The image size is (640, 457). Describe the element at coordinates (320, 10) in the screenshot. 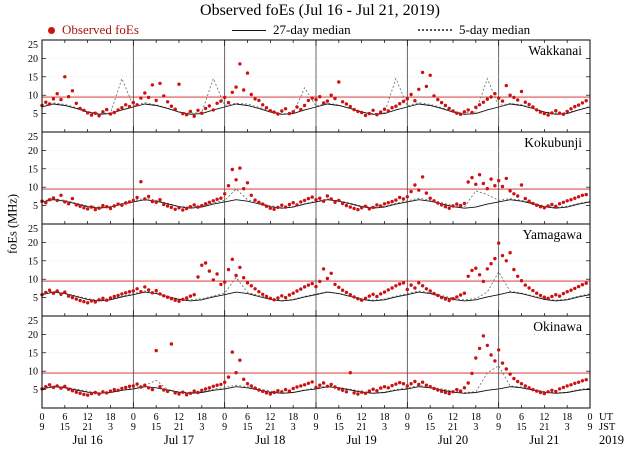

I see `chart-title: Observed foEs (Jul 16 - Jul 21, 2019)` at that location.